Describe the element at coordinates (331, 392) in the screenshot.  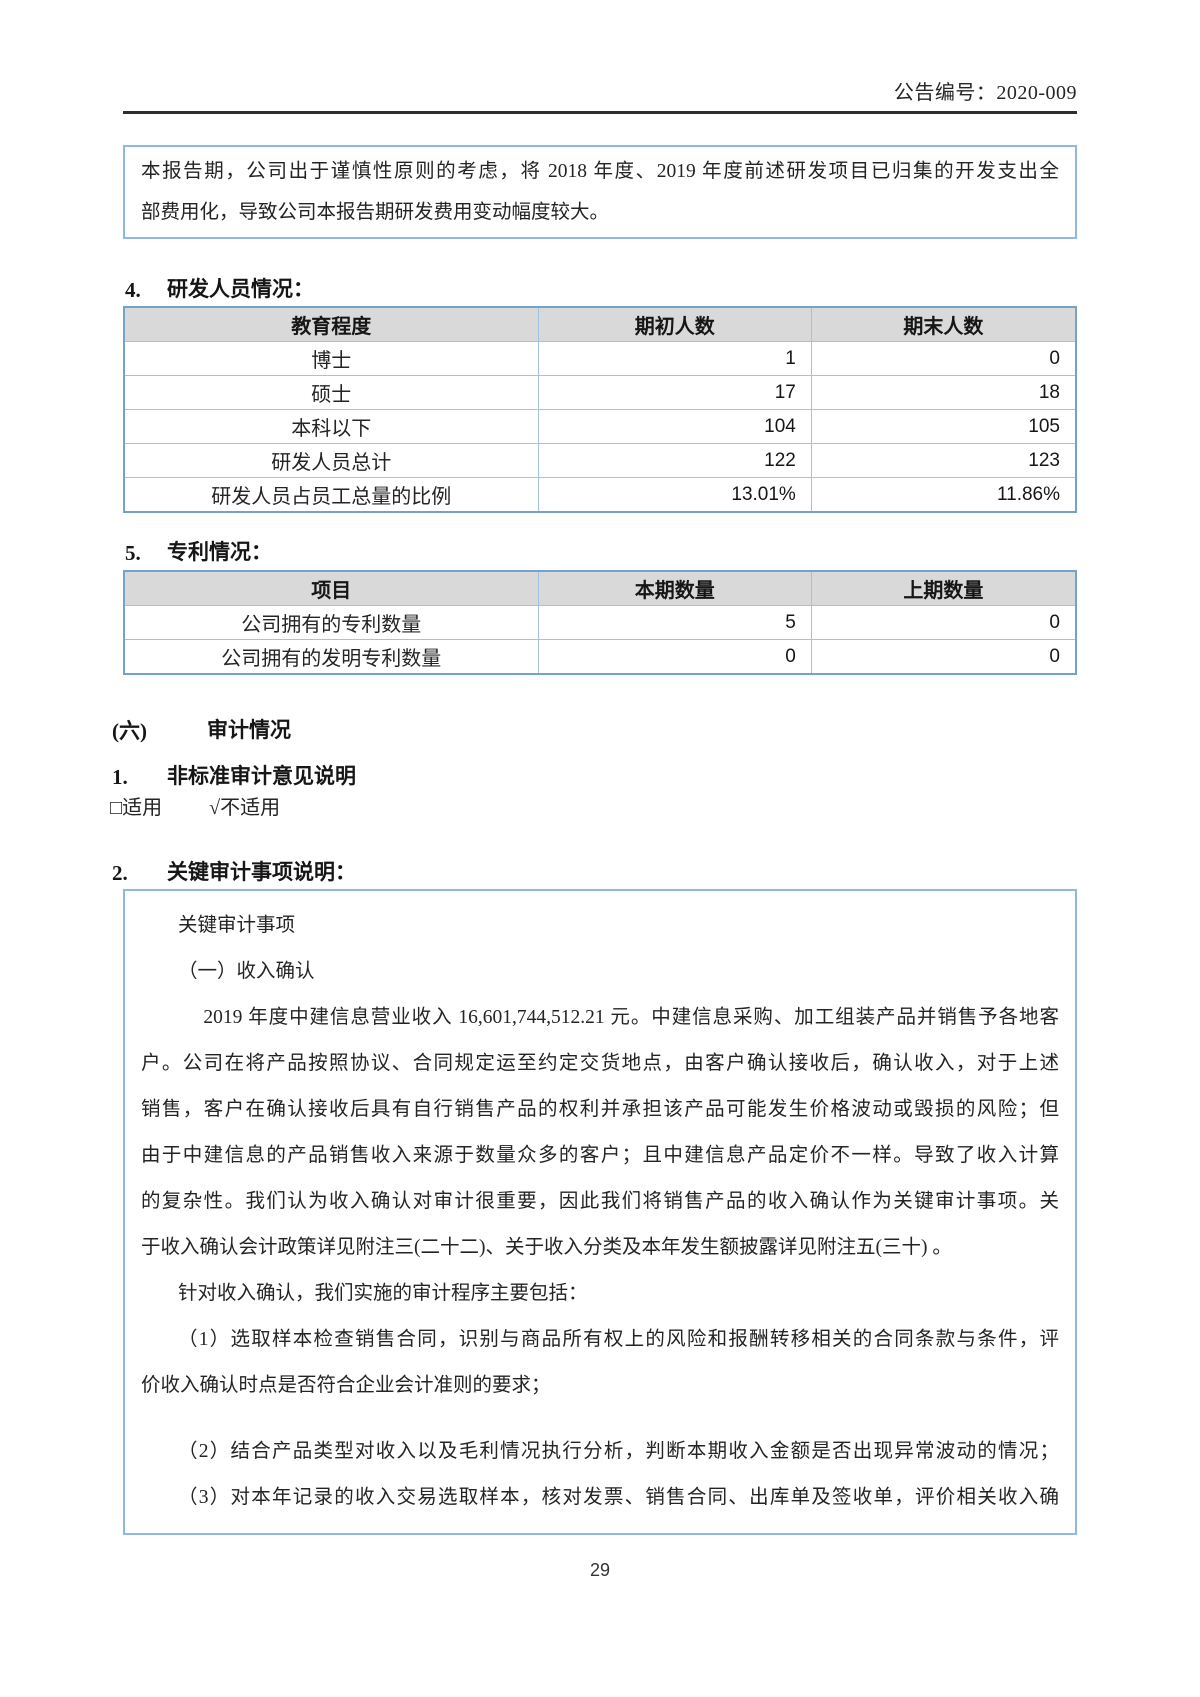
I see `table-cell: 硕士` at that location.